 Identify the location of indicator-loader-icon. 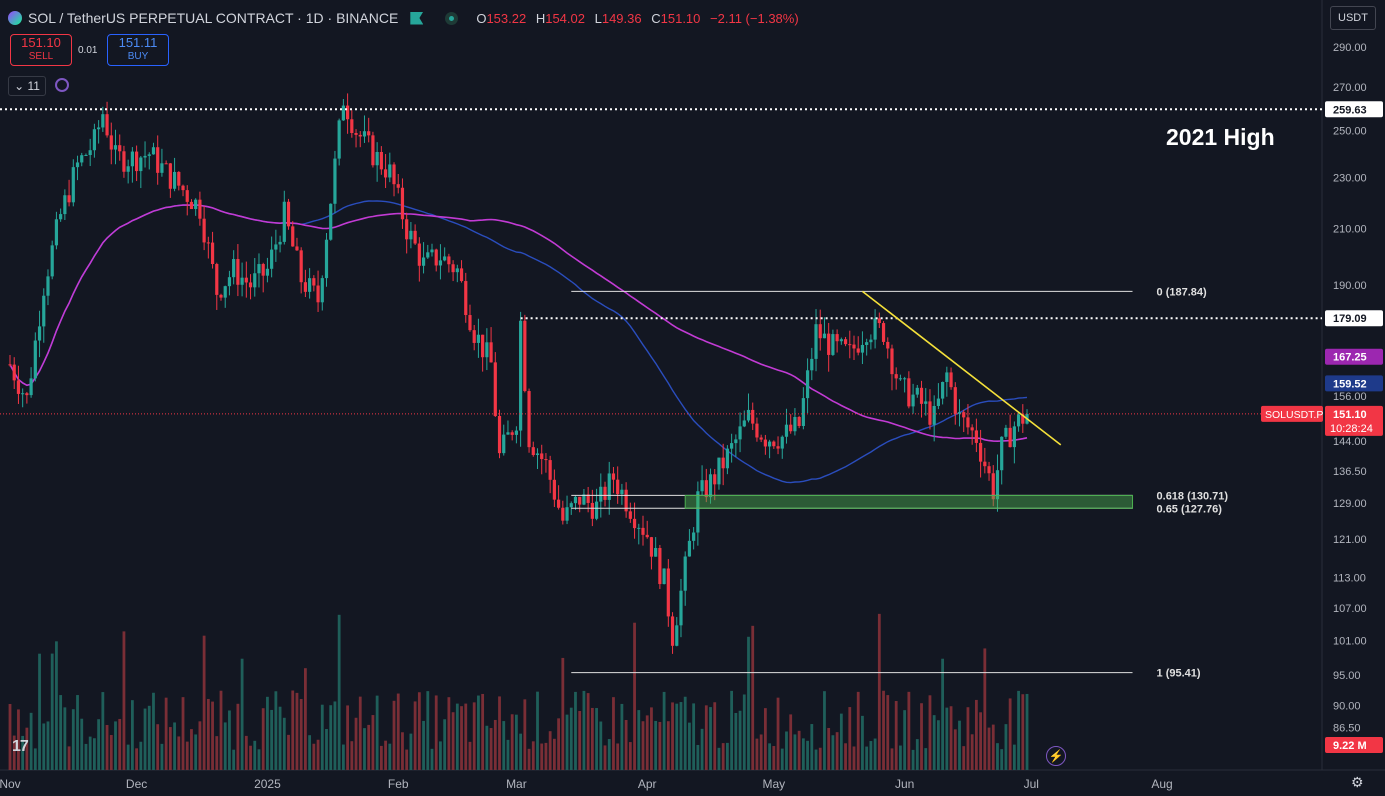
(62, 85).